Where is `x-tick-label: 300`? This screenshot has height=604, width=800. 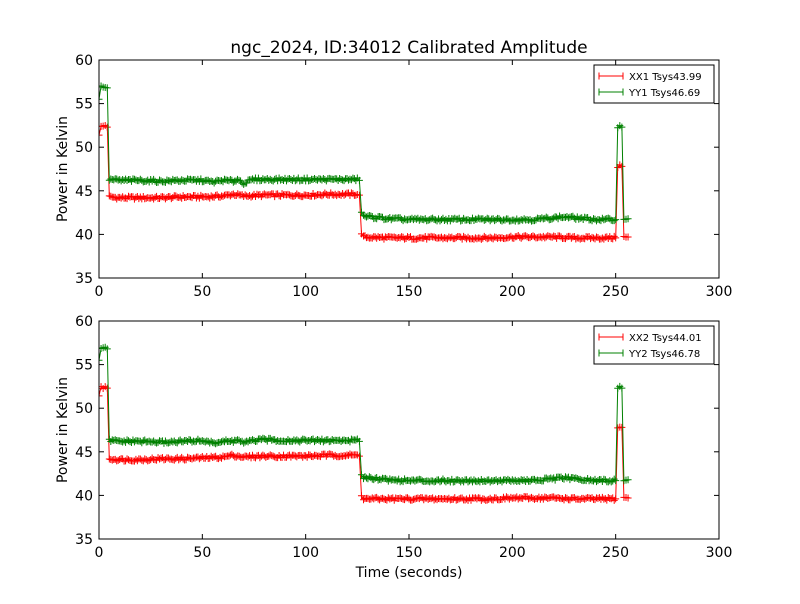
x-tick-label: 300 is located at coordinates (719, 292).